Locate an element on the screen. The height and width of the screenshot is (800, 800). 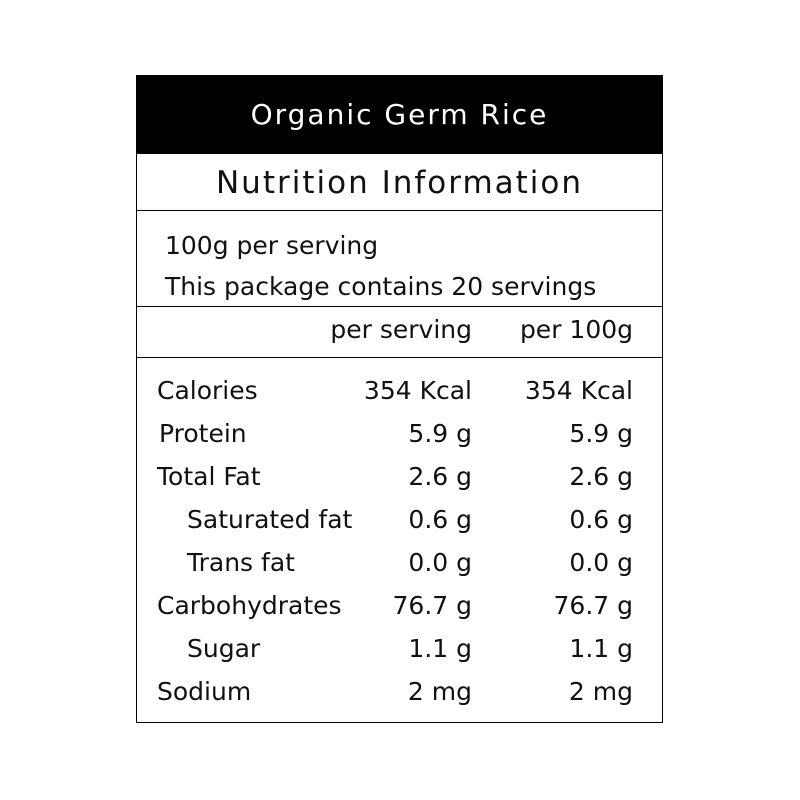
nutrient-row: Trans fat 0.0 g 0.0 g is located at coordinates (399, 563).